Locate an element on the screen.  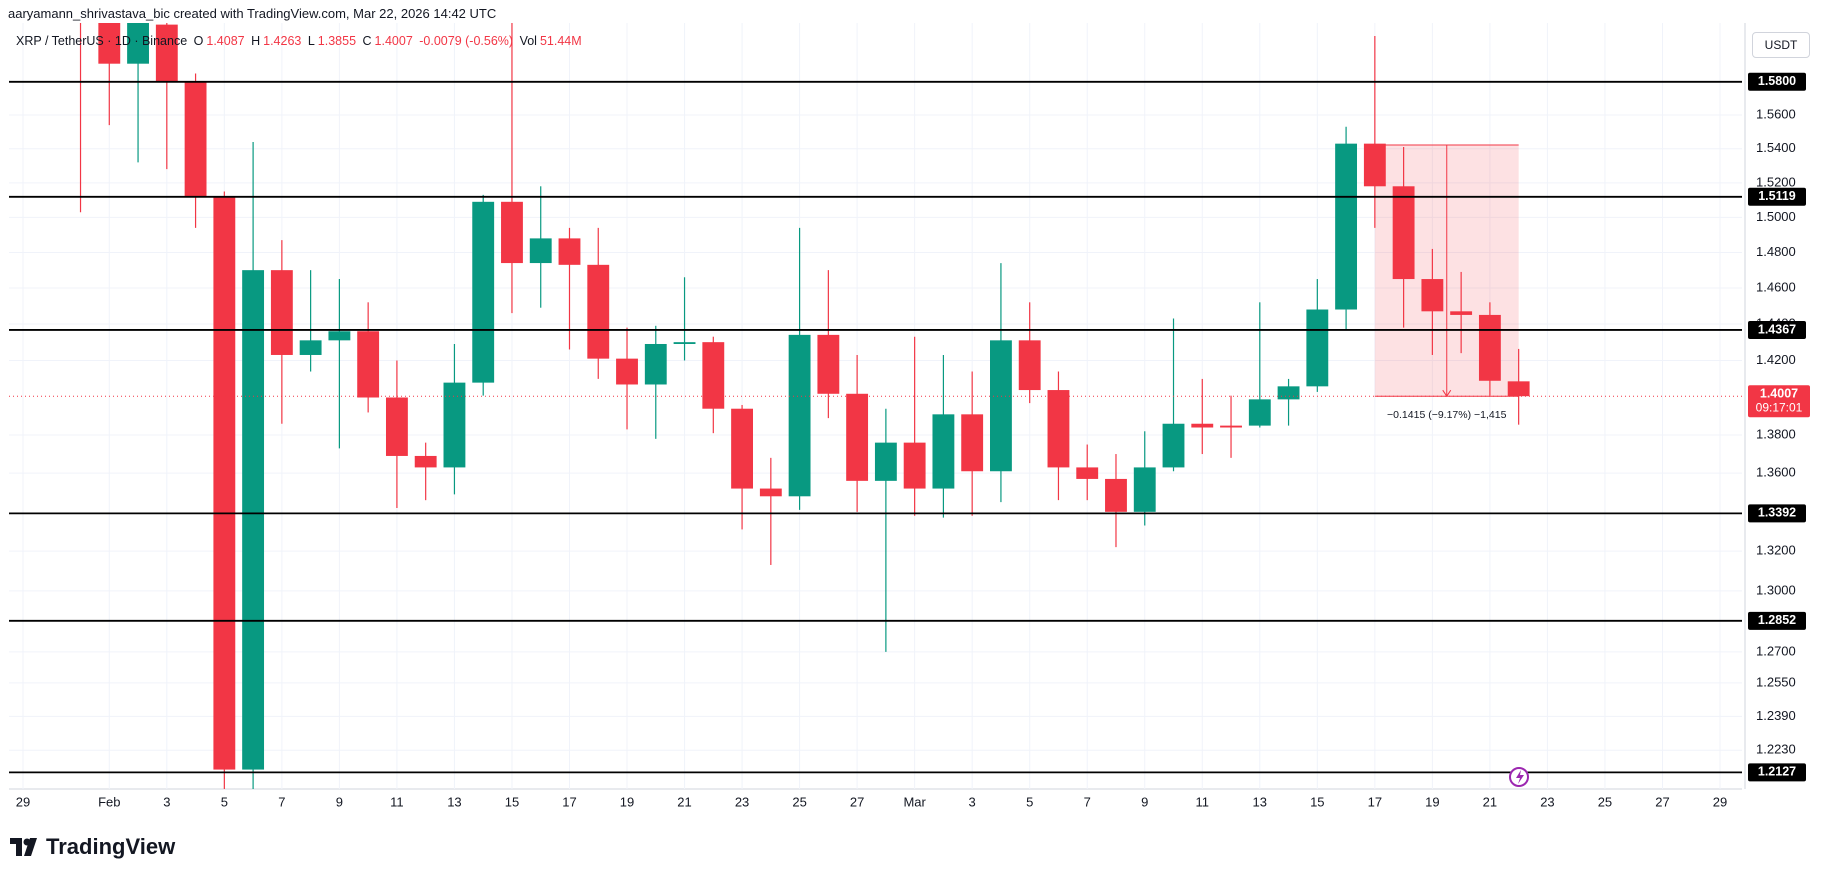
countdown: 09:17:01 is located at coordinates (1779, 407).